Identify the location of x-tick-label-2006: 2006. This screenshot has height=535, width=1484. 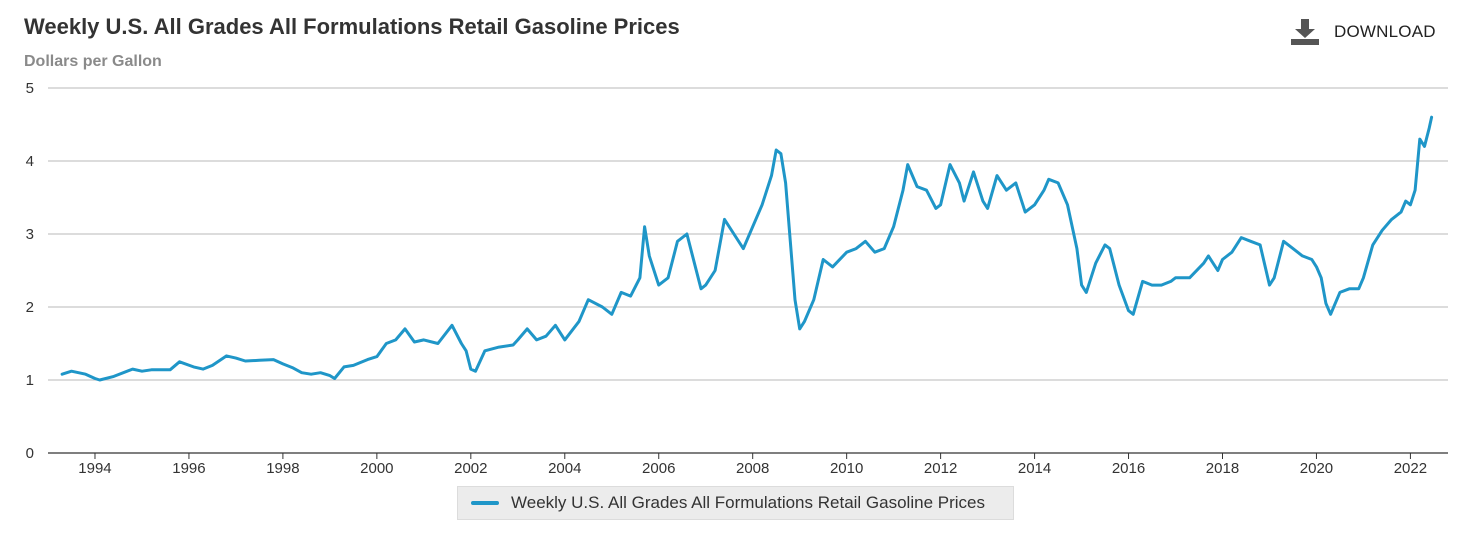
(658, 468).